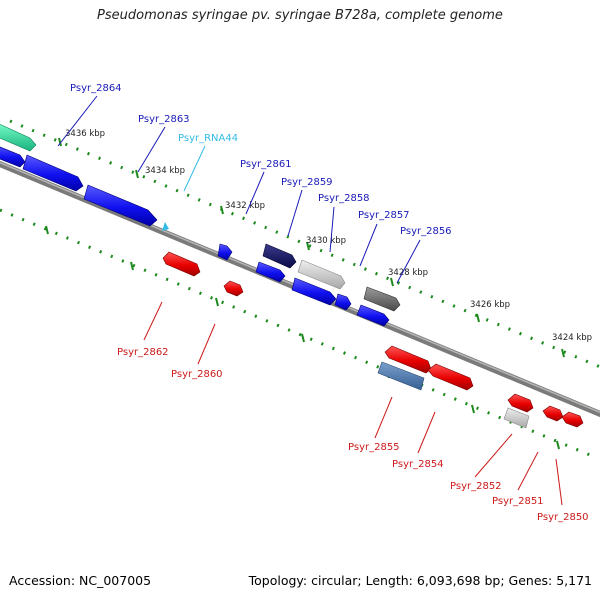 This screenshot has height=600, width=600. What do you see at coordinates (572, 338) in the screenshot?
I see `ruler-label-3424: 3424 kbp` at bounding box center [572, 338].